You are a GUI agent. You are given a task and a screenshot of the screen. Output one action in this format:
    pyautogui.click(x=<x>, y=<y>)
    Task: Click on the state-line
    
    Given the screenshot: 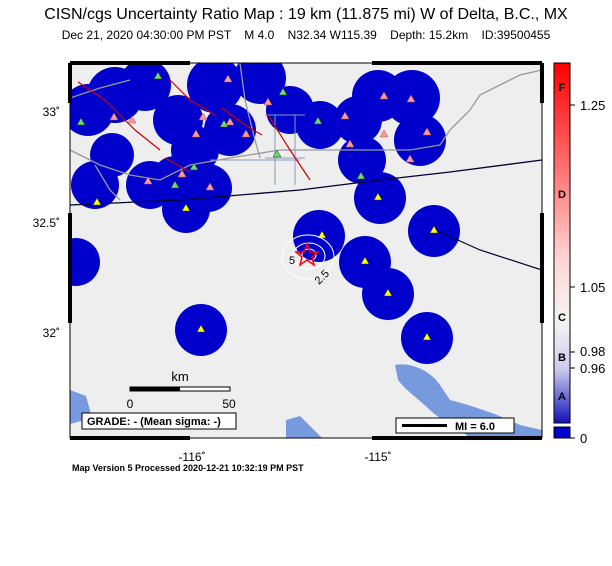 What is the action you would take?
    pyautogui.click(x=490, y=251)
    